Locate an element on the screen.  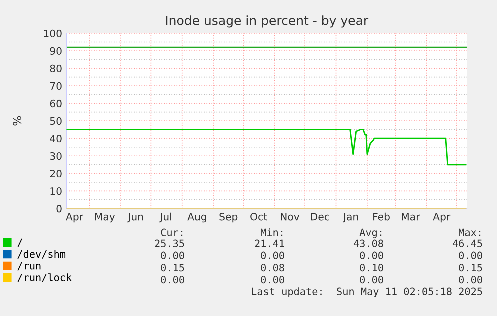
legend-label: /dev/shm is located at coordinates (42, 254).